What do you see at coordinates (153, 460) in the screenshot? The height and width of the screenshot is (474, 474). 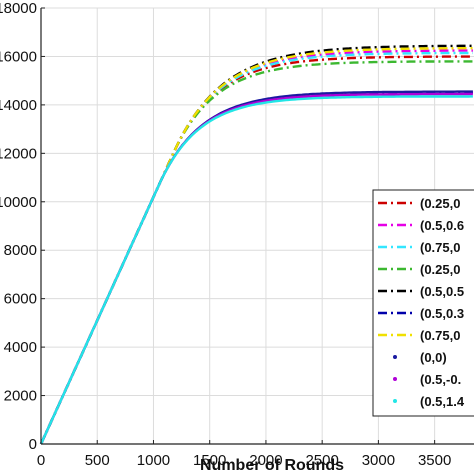 I see `x-tick-label: 1000` at bounding box center [153, 460].